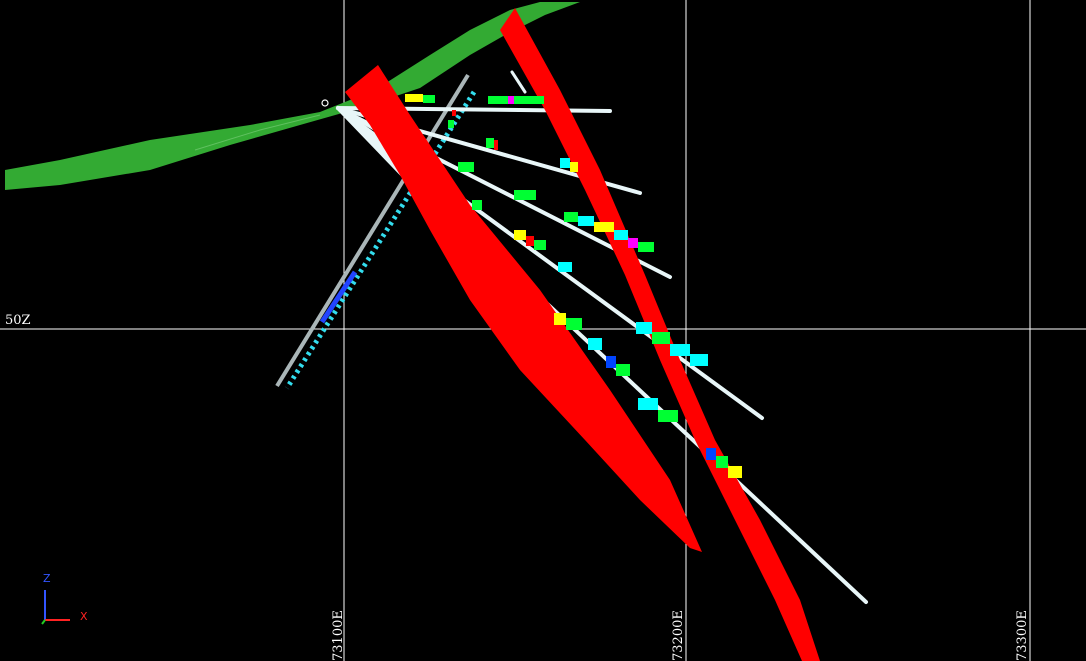  Describe the element at coordinates (47, 578) in the screenshot. I see `z-axis-label: Z` at that location.